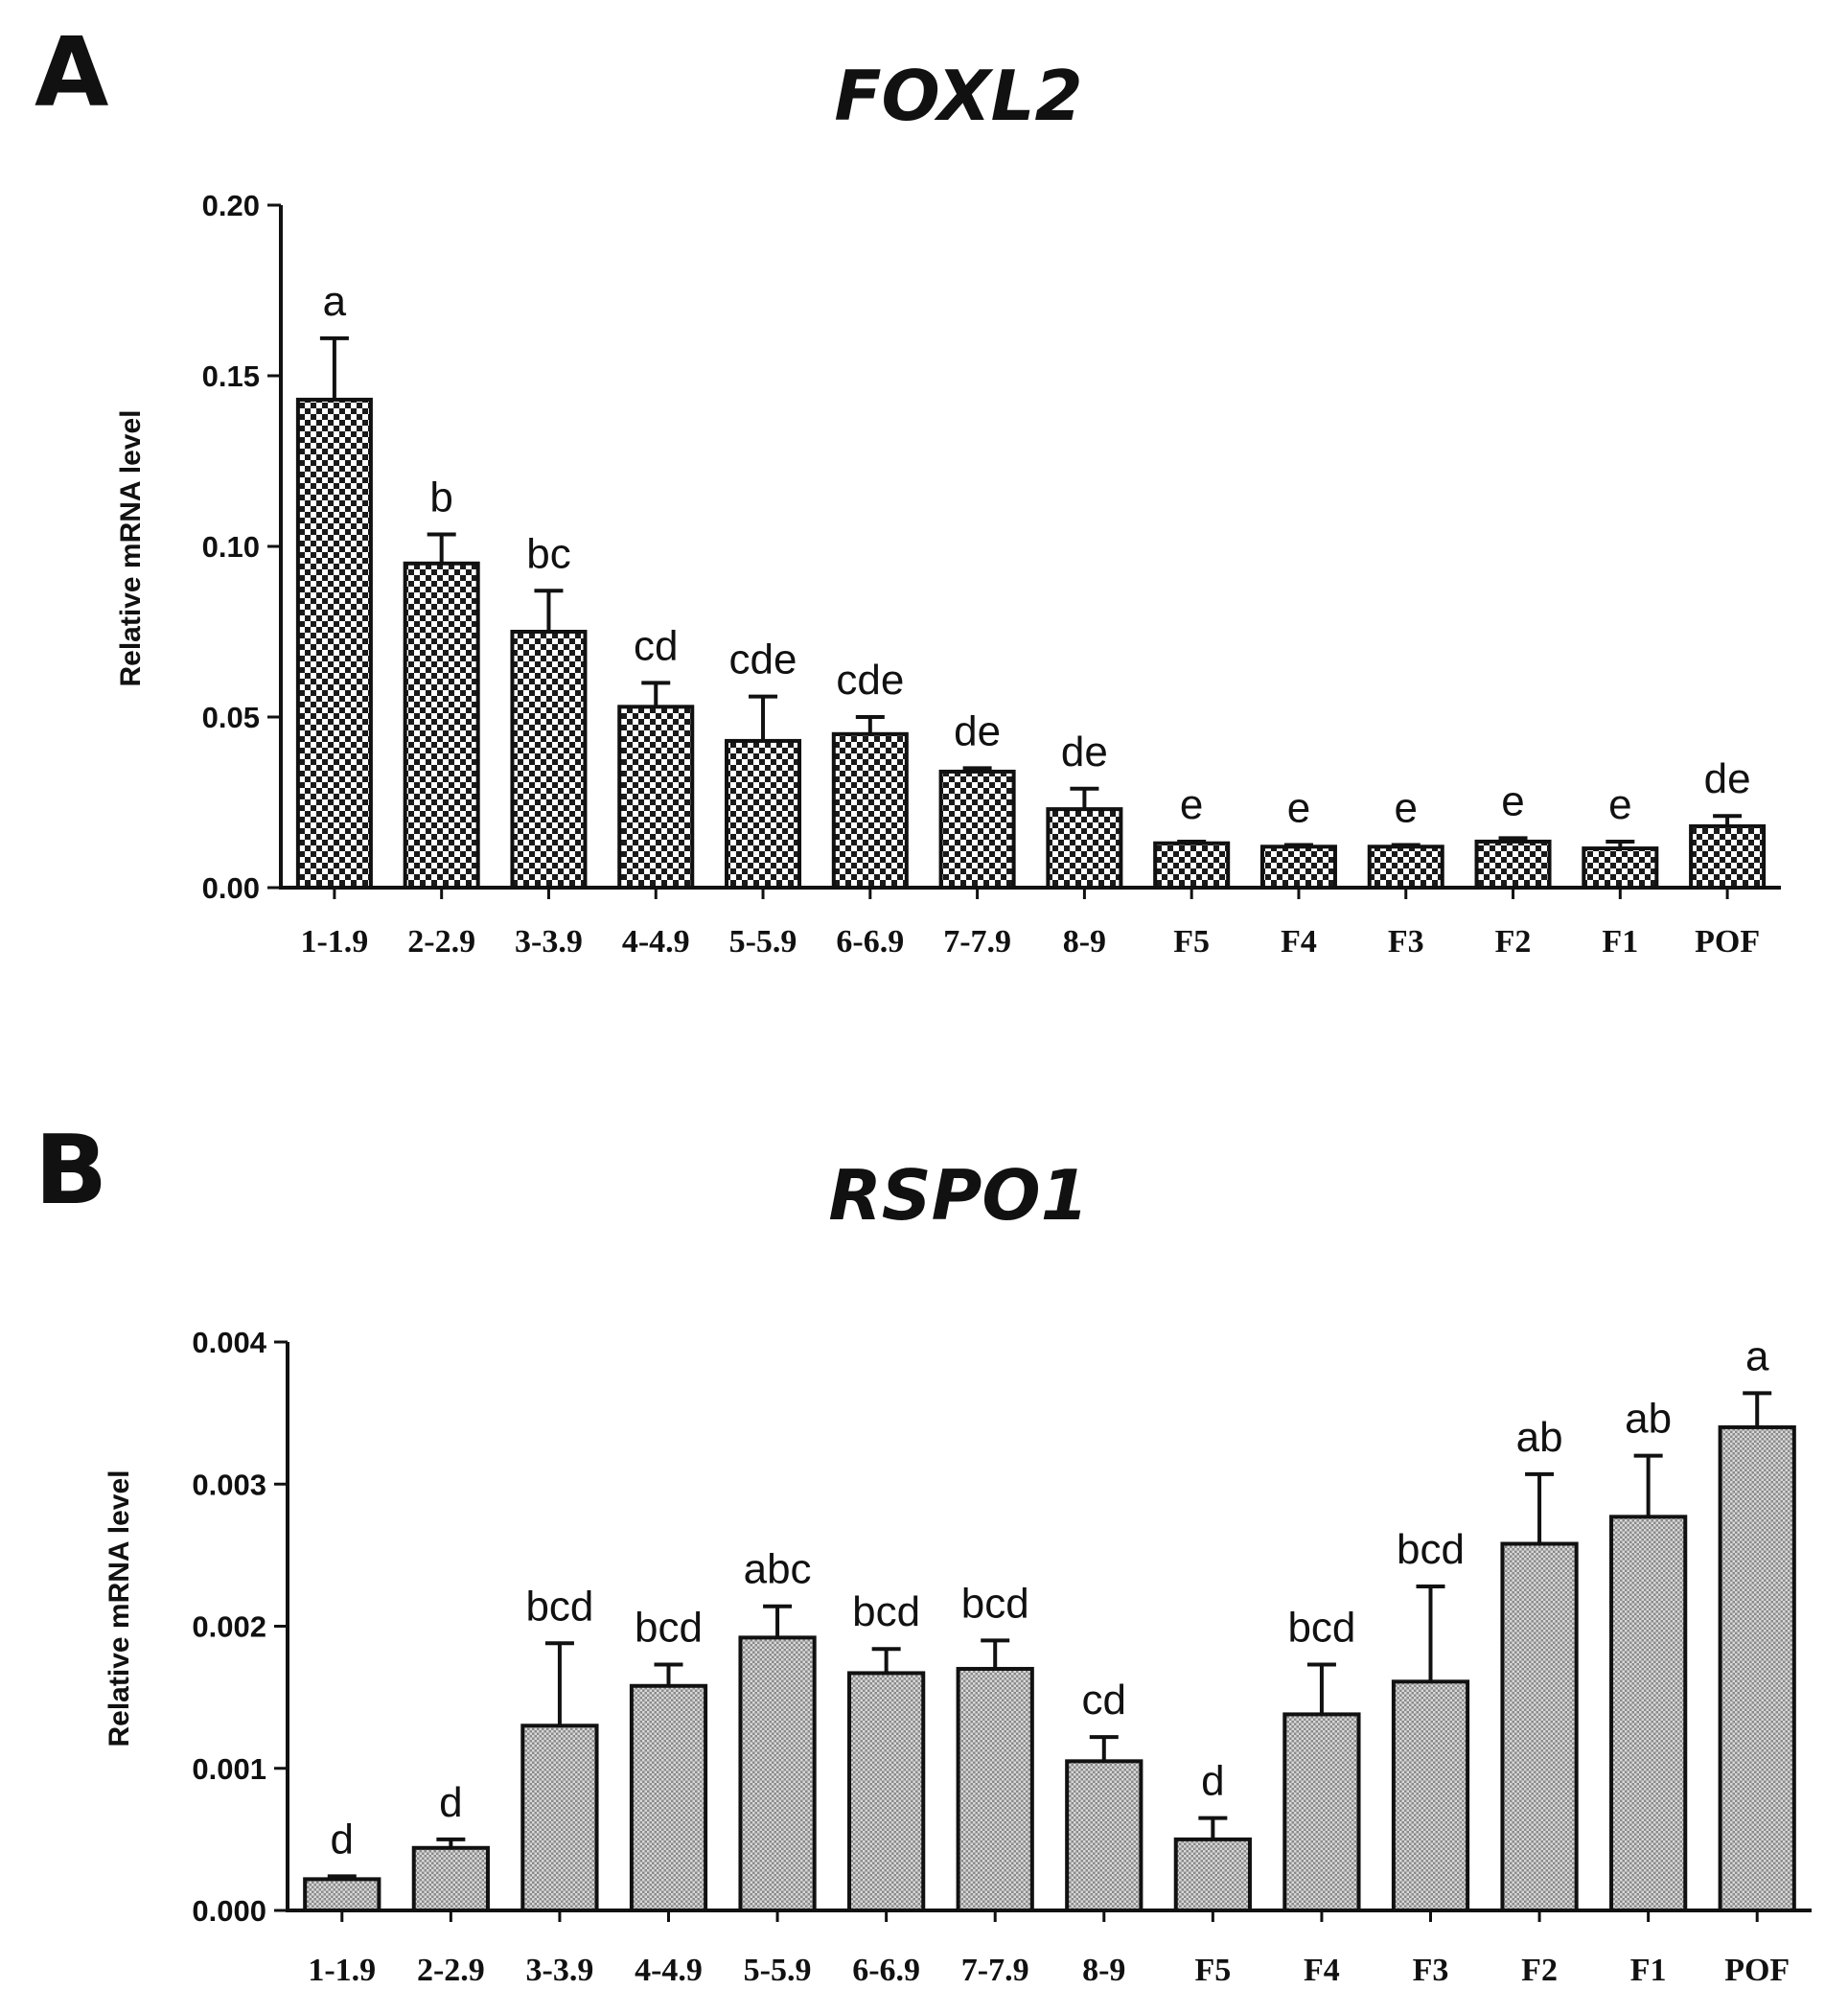  I want to click on significance-label: bc, so click(548, 553).